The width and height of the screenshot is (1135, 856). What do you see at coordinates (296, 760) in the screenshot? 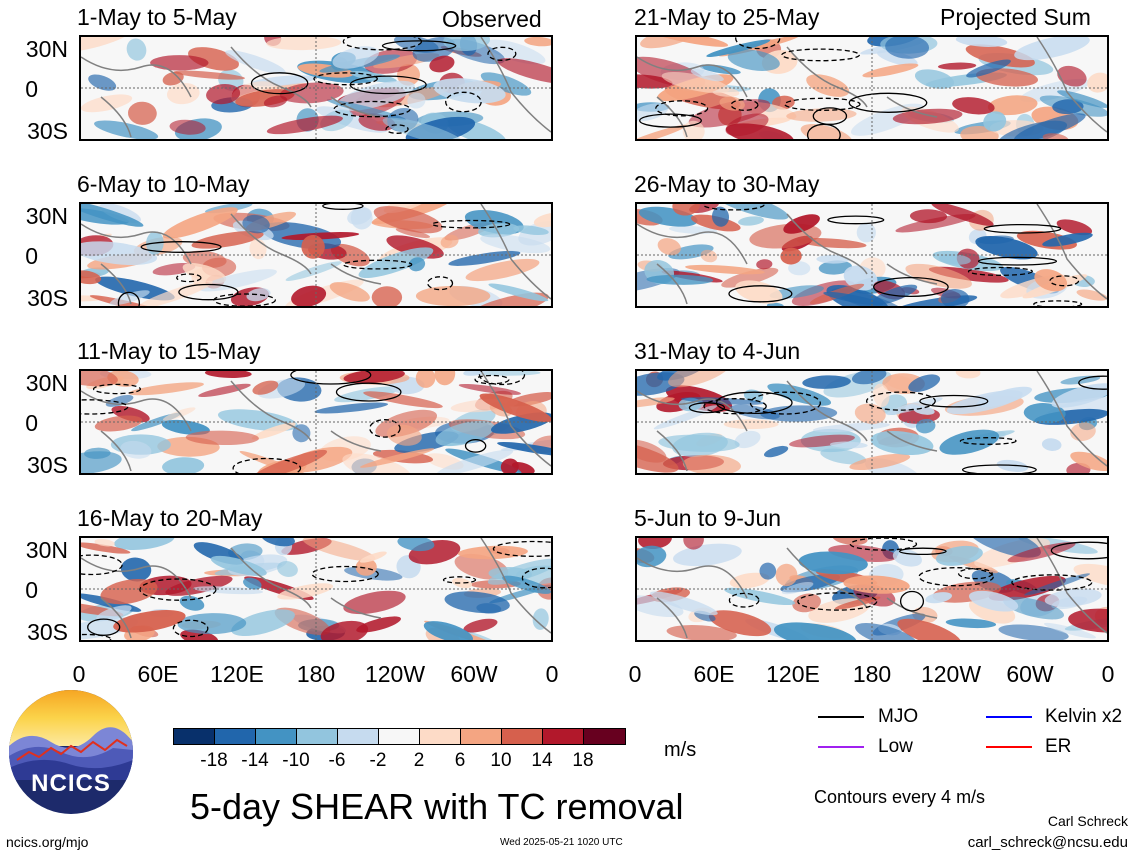
I see `colorbar-label: -10` at bounding box center [296, 760].